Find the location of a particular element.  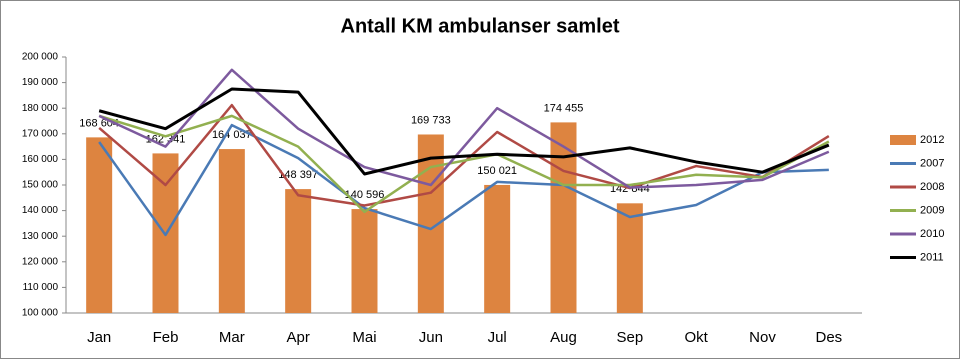

value-label: 169 733 is located at coordinates (431, 120).